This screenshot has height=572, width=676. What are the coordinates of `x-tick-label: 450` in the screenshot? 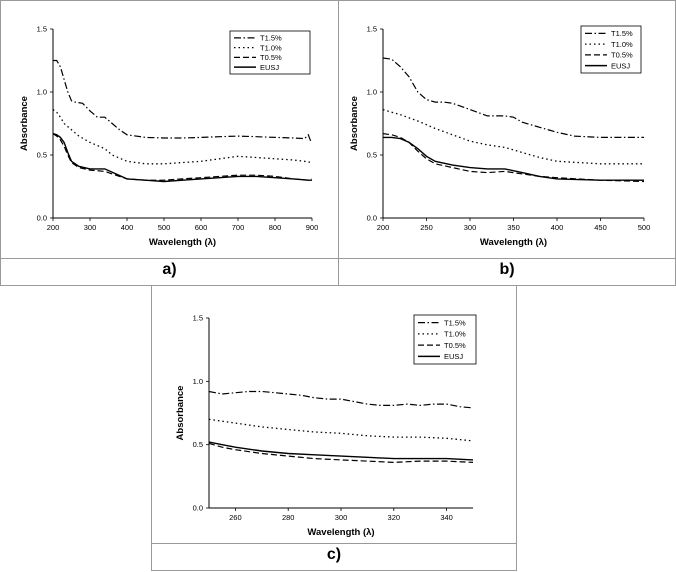 It's located at (600, 227).